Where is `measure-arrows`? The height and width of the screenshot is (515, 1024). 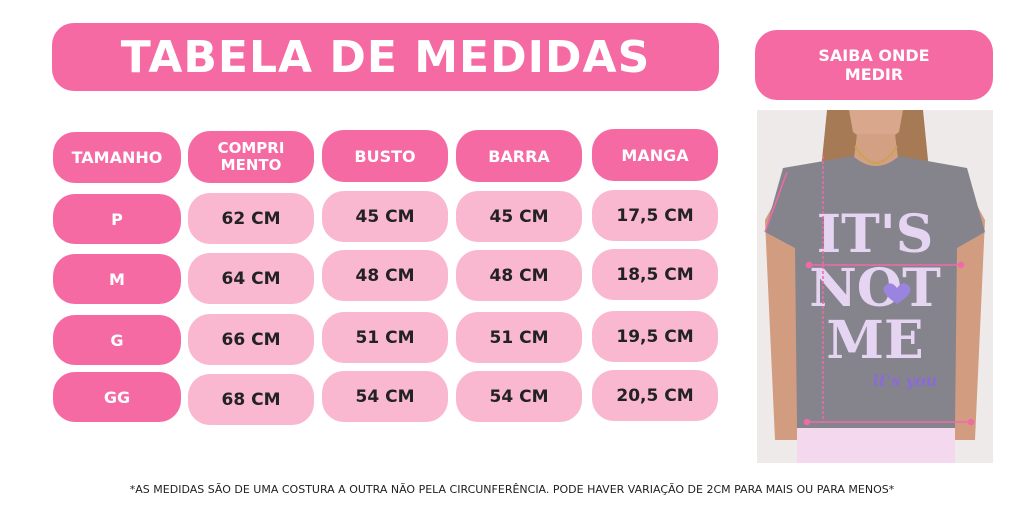
measure-arrows is located at coordinates (869, 291).